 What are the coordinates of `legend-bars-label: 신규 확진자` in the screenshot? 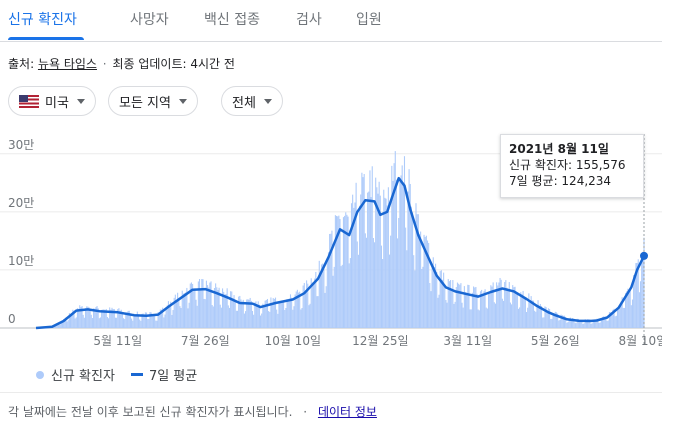 It's located at (83, 376).